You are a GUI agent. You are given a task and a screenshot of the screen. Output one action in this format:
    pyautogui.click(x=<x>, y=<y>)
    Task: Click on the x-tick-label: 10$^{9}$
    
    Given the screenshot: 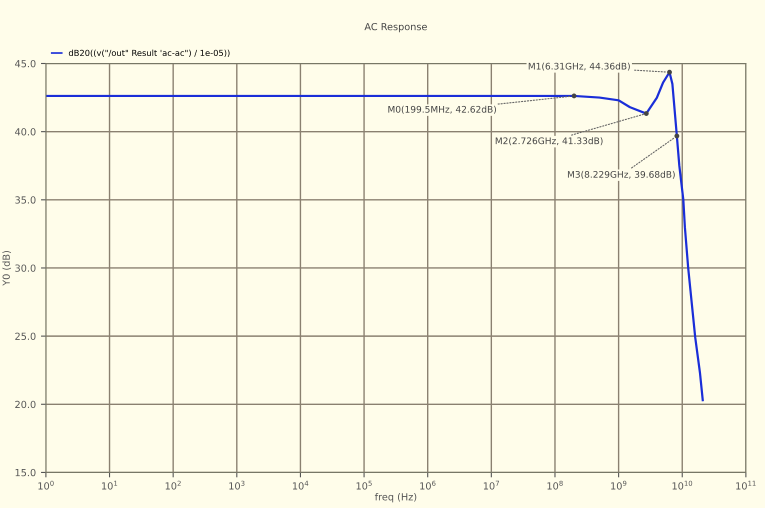 What is the action you would take?
    pyautogui.click(x=618, y=485)
    